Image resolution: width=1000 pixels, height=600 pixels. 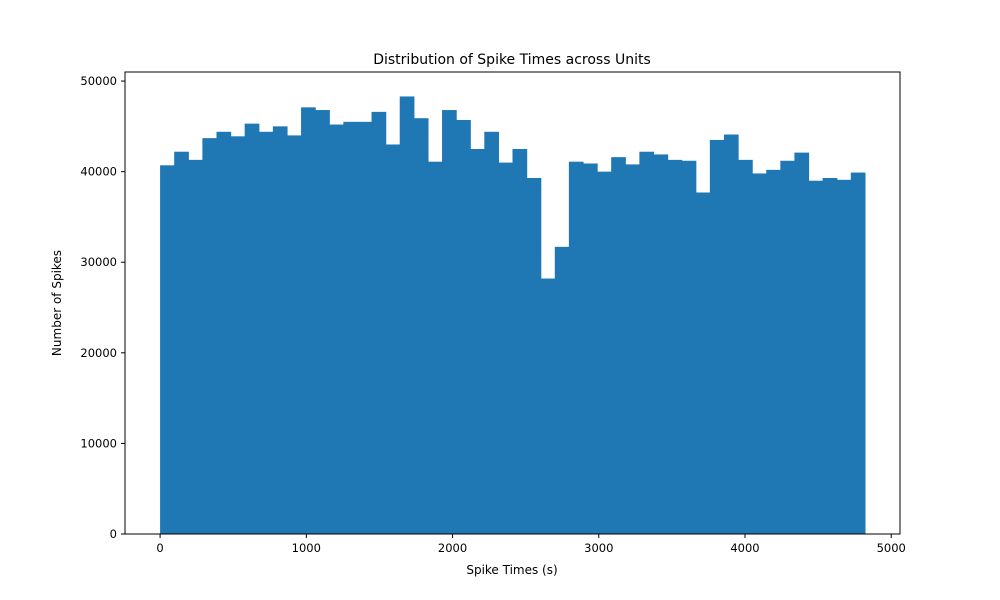 I want to click on y-tick-label: 10000, so click(x=98, y=443).